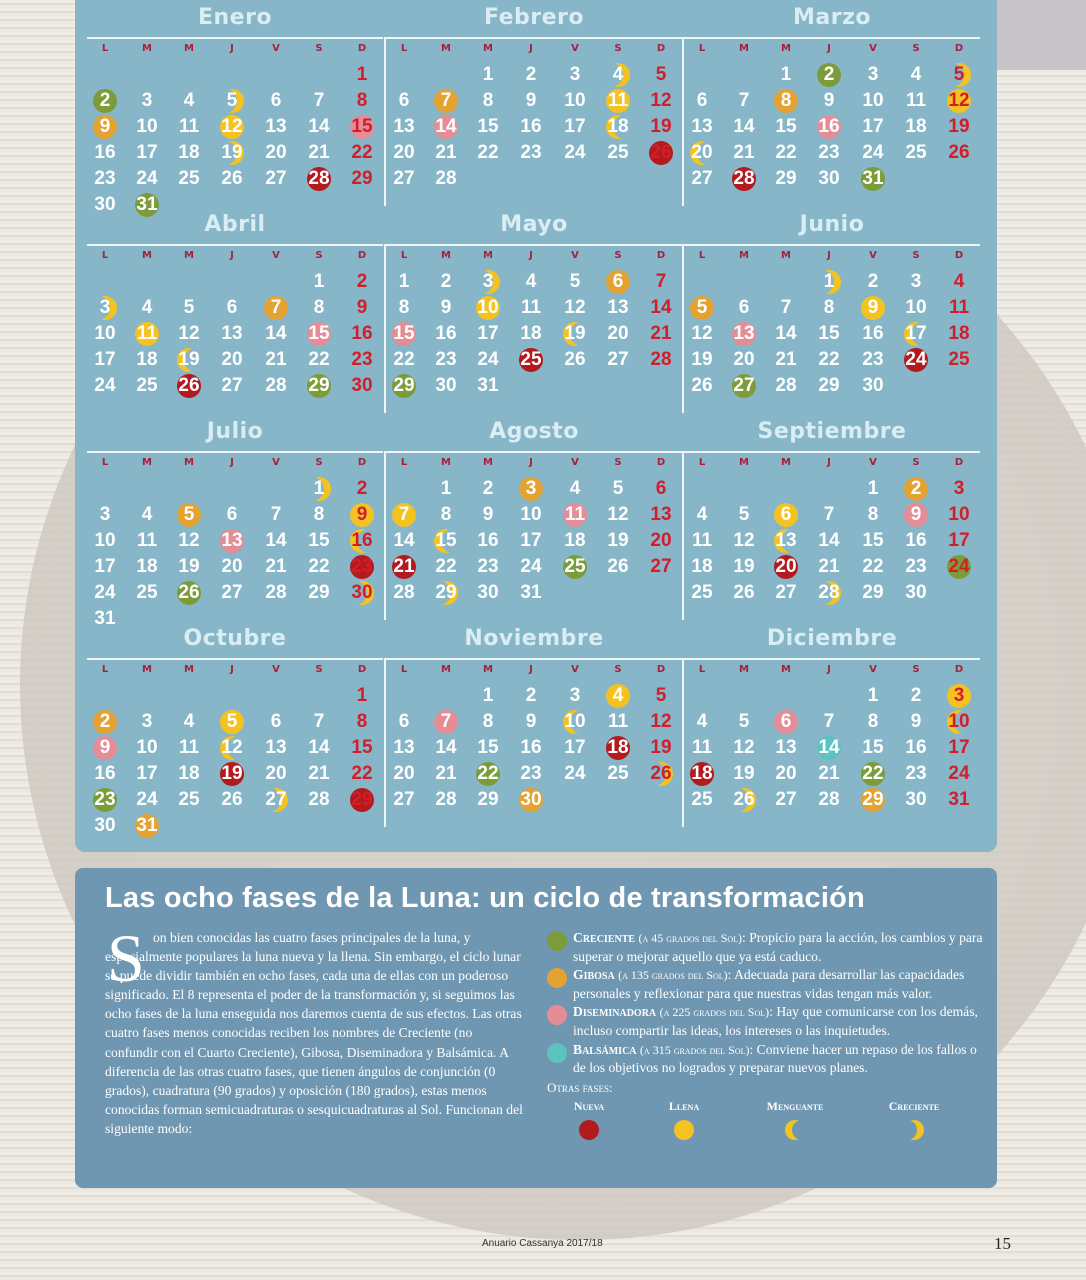 The height and width of the screenshot is (1280, 1086). Describe the element at coordinates (661, 540) in the screenshot. I see `day-number: 20` at that location.